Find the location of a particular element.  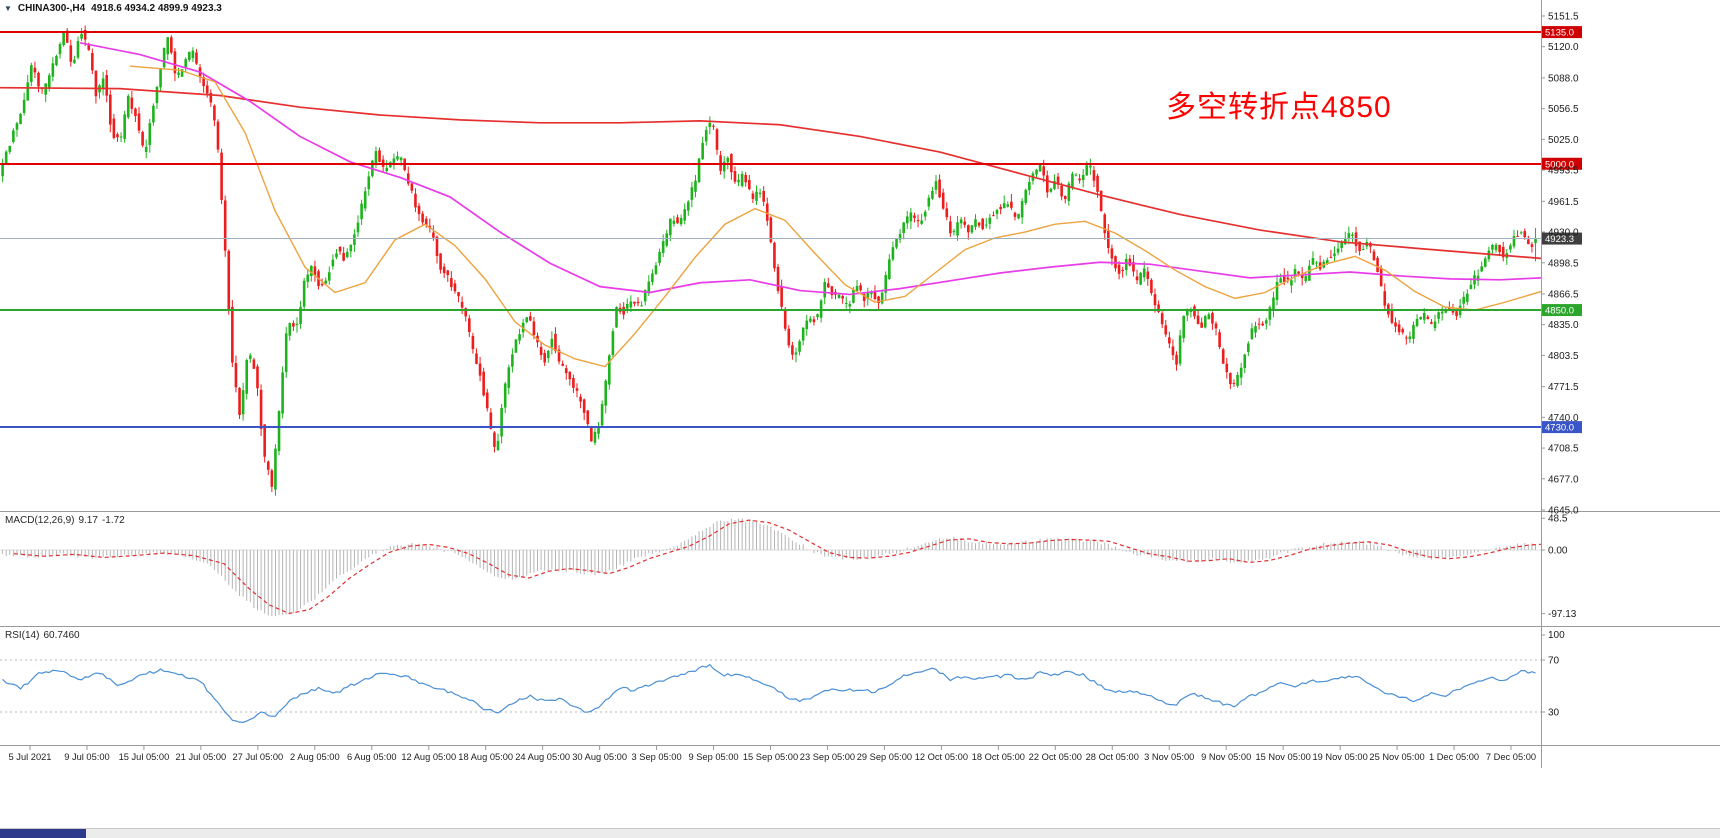

svg-text: 4850.0 is located at coordinates (1559, 311).